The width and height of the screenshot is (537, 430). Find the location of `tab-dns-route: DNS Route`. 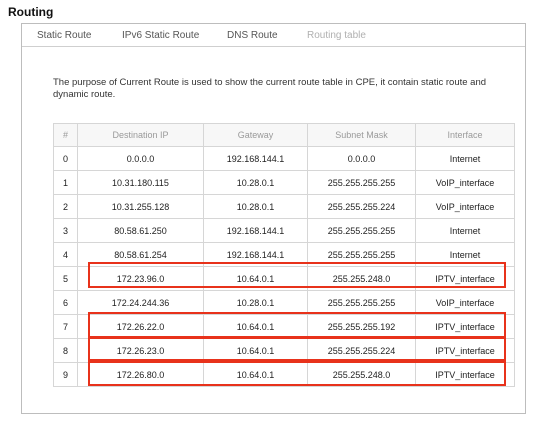

tab-dns-route: DNS Route is located at coordinates (252, 35).